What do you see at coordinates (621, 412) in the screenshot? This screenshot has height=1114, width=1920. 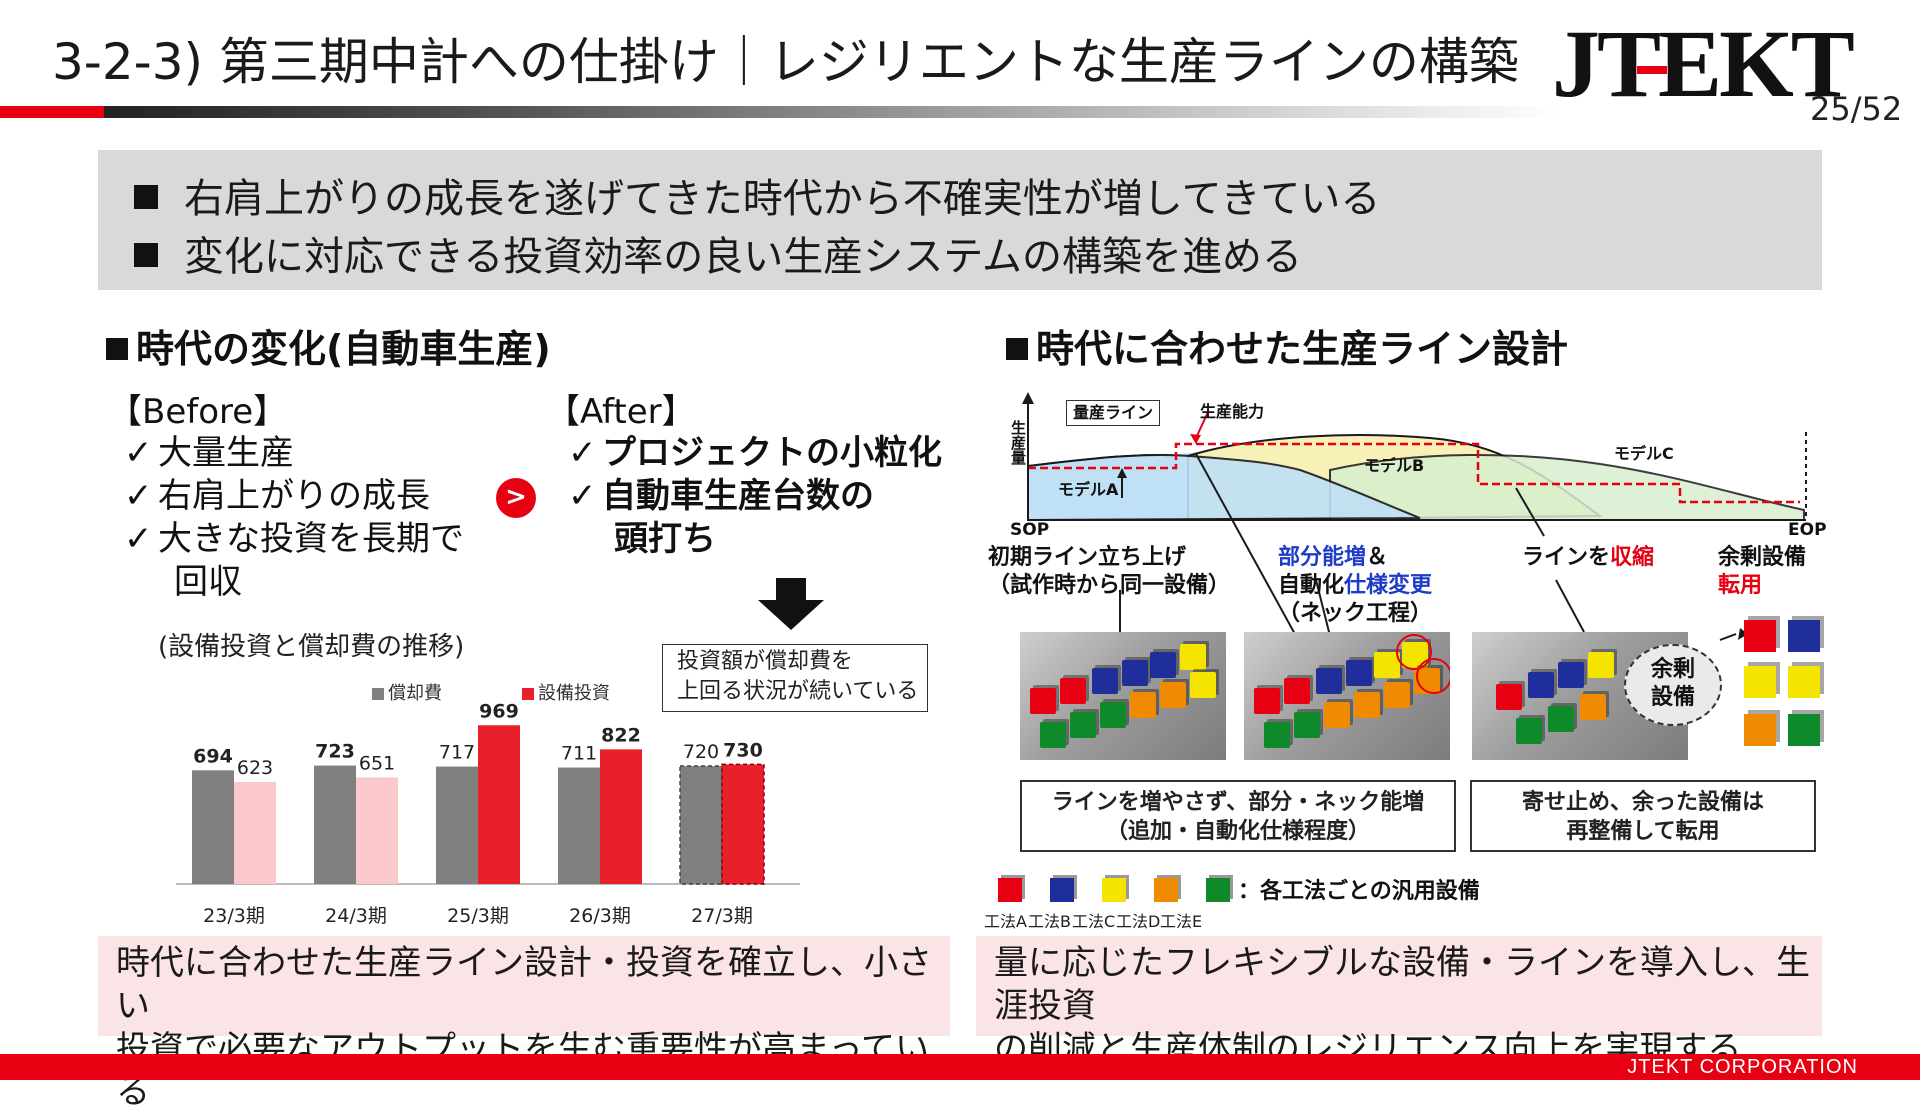 I see `after-label: 【After】` at bounding box center [621, 412].